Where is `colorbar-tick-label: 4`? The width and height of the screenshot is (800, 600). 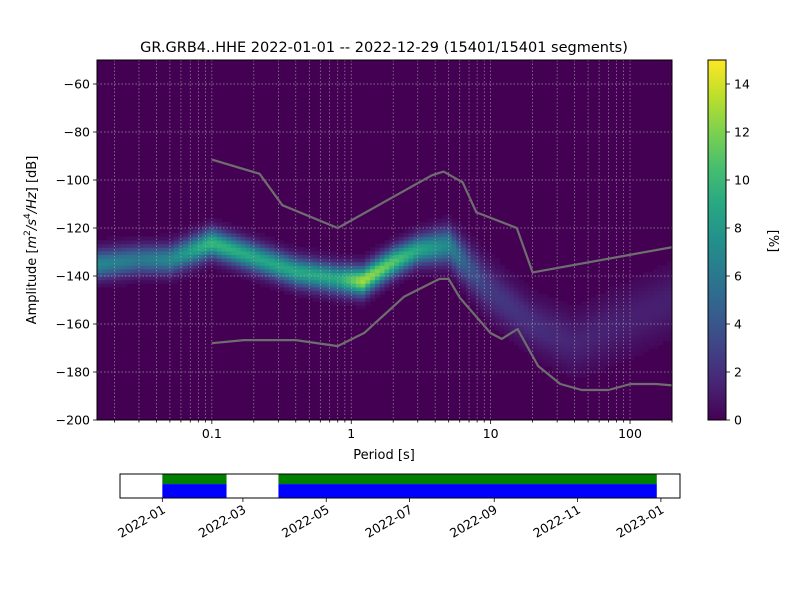
colorbar-tick-label: 4 is located at coordinates (738, 324).